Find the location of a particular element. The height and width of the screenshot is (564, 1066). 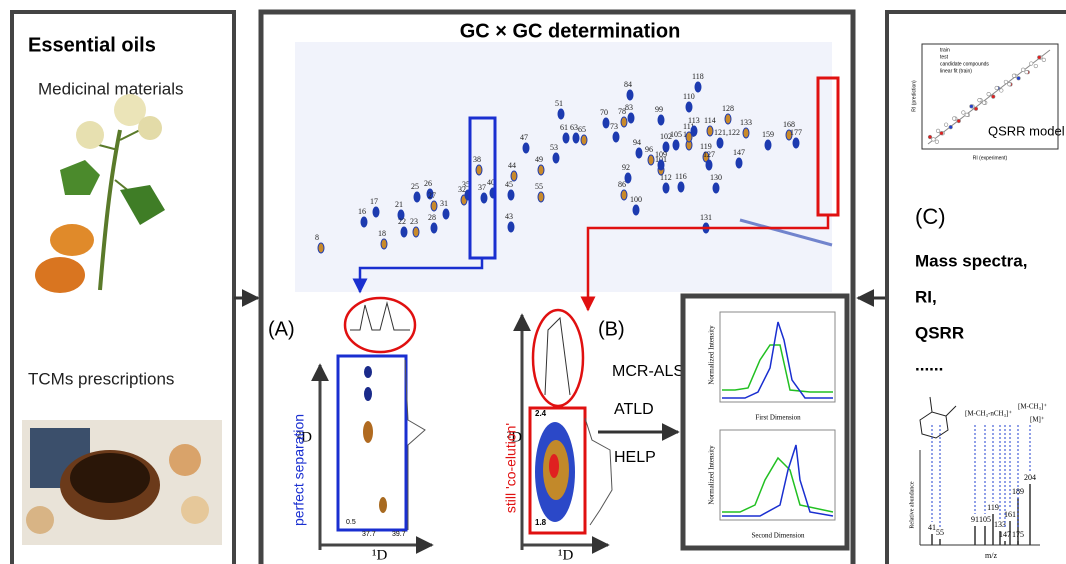

zoom-spots is located at coordinates (375, 439).